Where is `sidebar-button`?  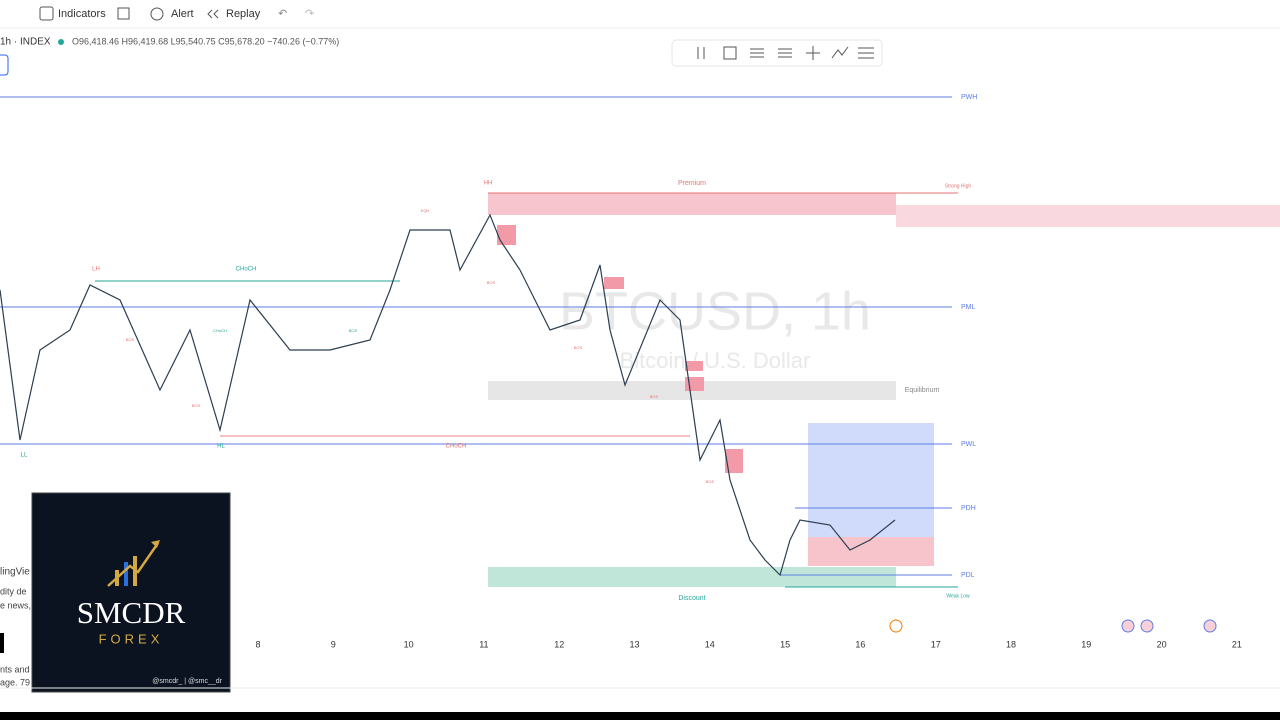
sidebar-button is located at coordinates (2, 643).